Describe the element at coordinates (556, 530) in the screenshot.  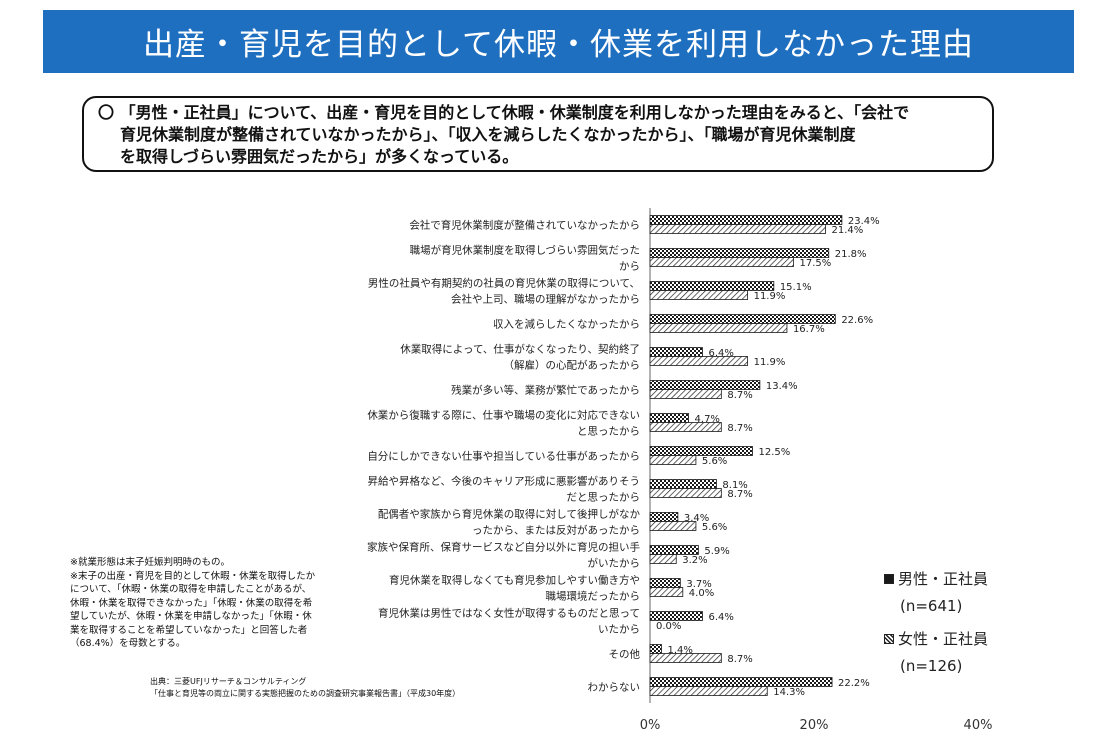
I see `category-label: ったから、または反対があったから` at that location.